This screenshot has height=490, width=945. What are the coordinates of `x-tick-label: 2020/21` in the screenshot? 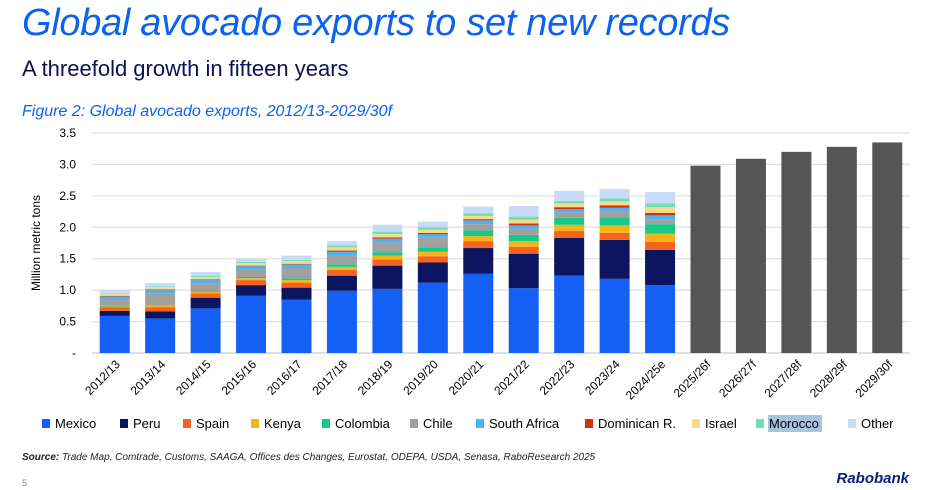 It's located at (466, 377).